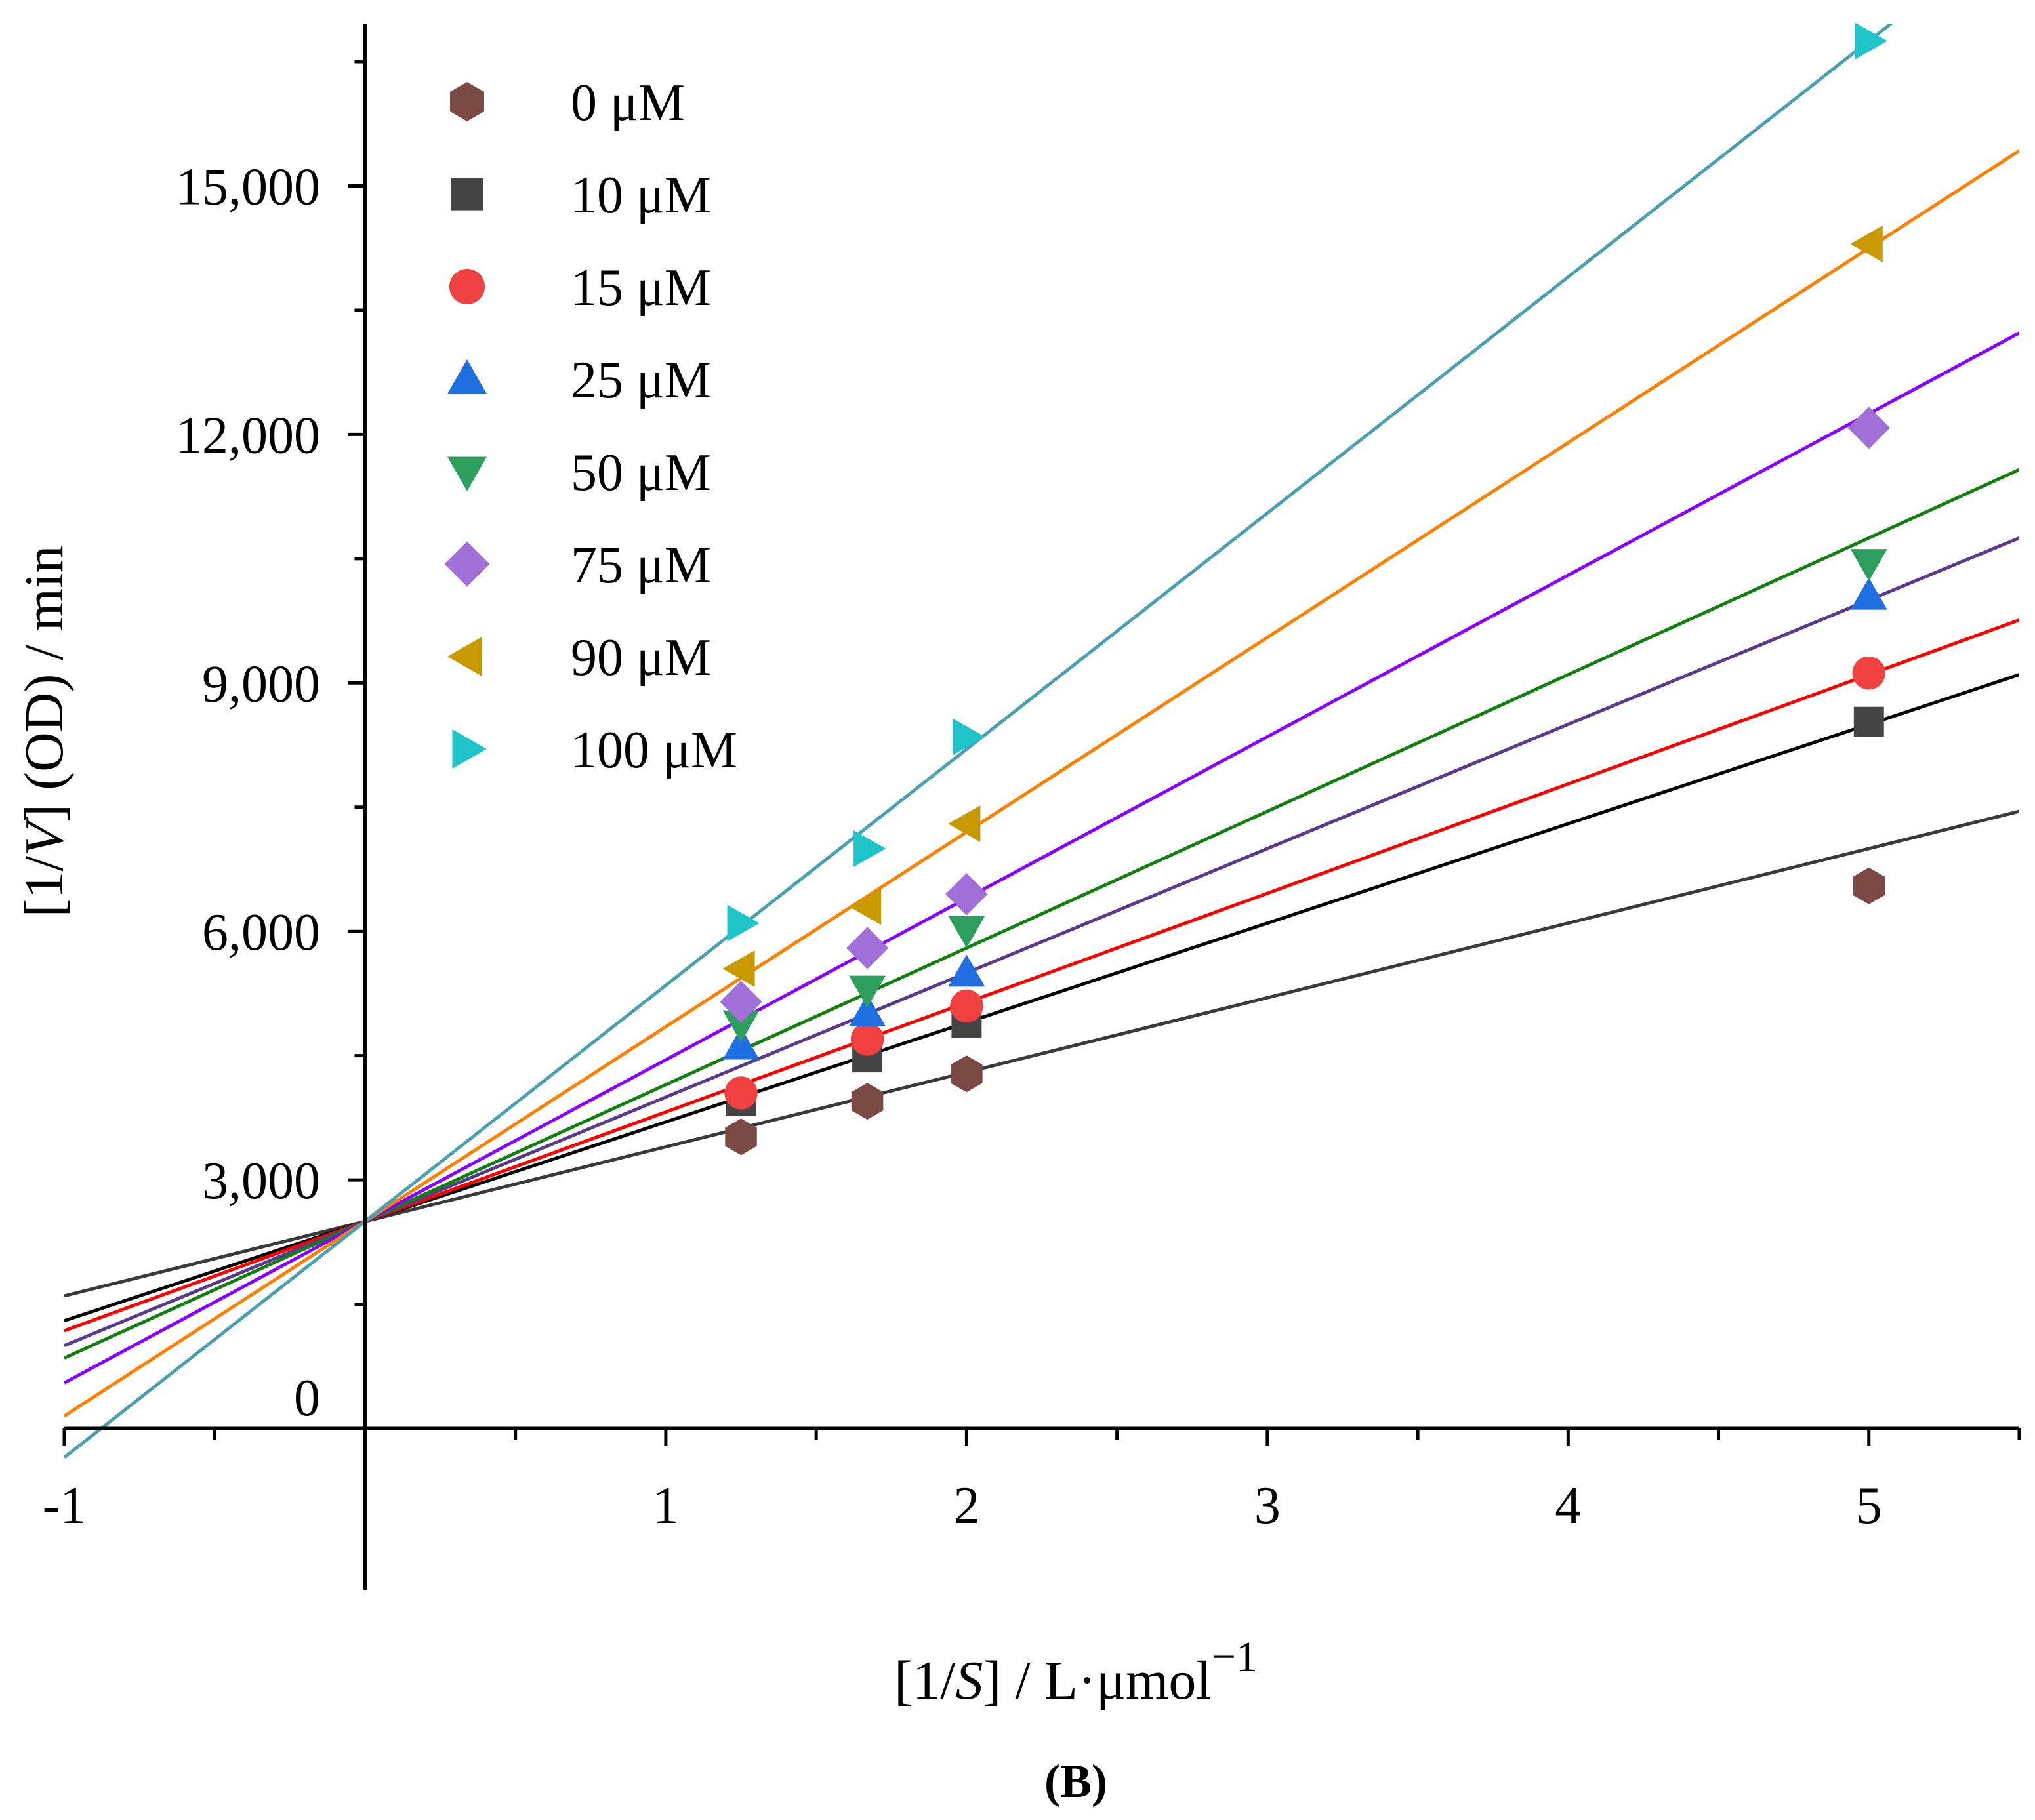 This screenshot has width=2035, height=1820. Describe the element at coordinates (1076, 1672) in the screenshot. I see `x-axis-title: [1/S] / L·μmol−1` at that location.